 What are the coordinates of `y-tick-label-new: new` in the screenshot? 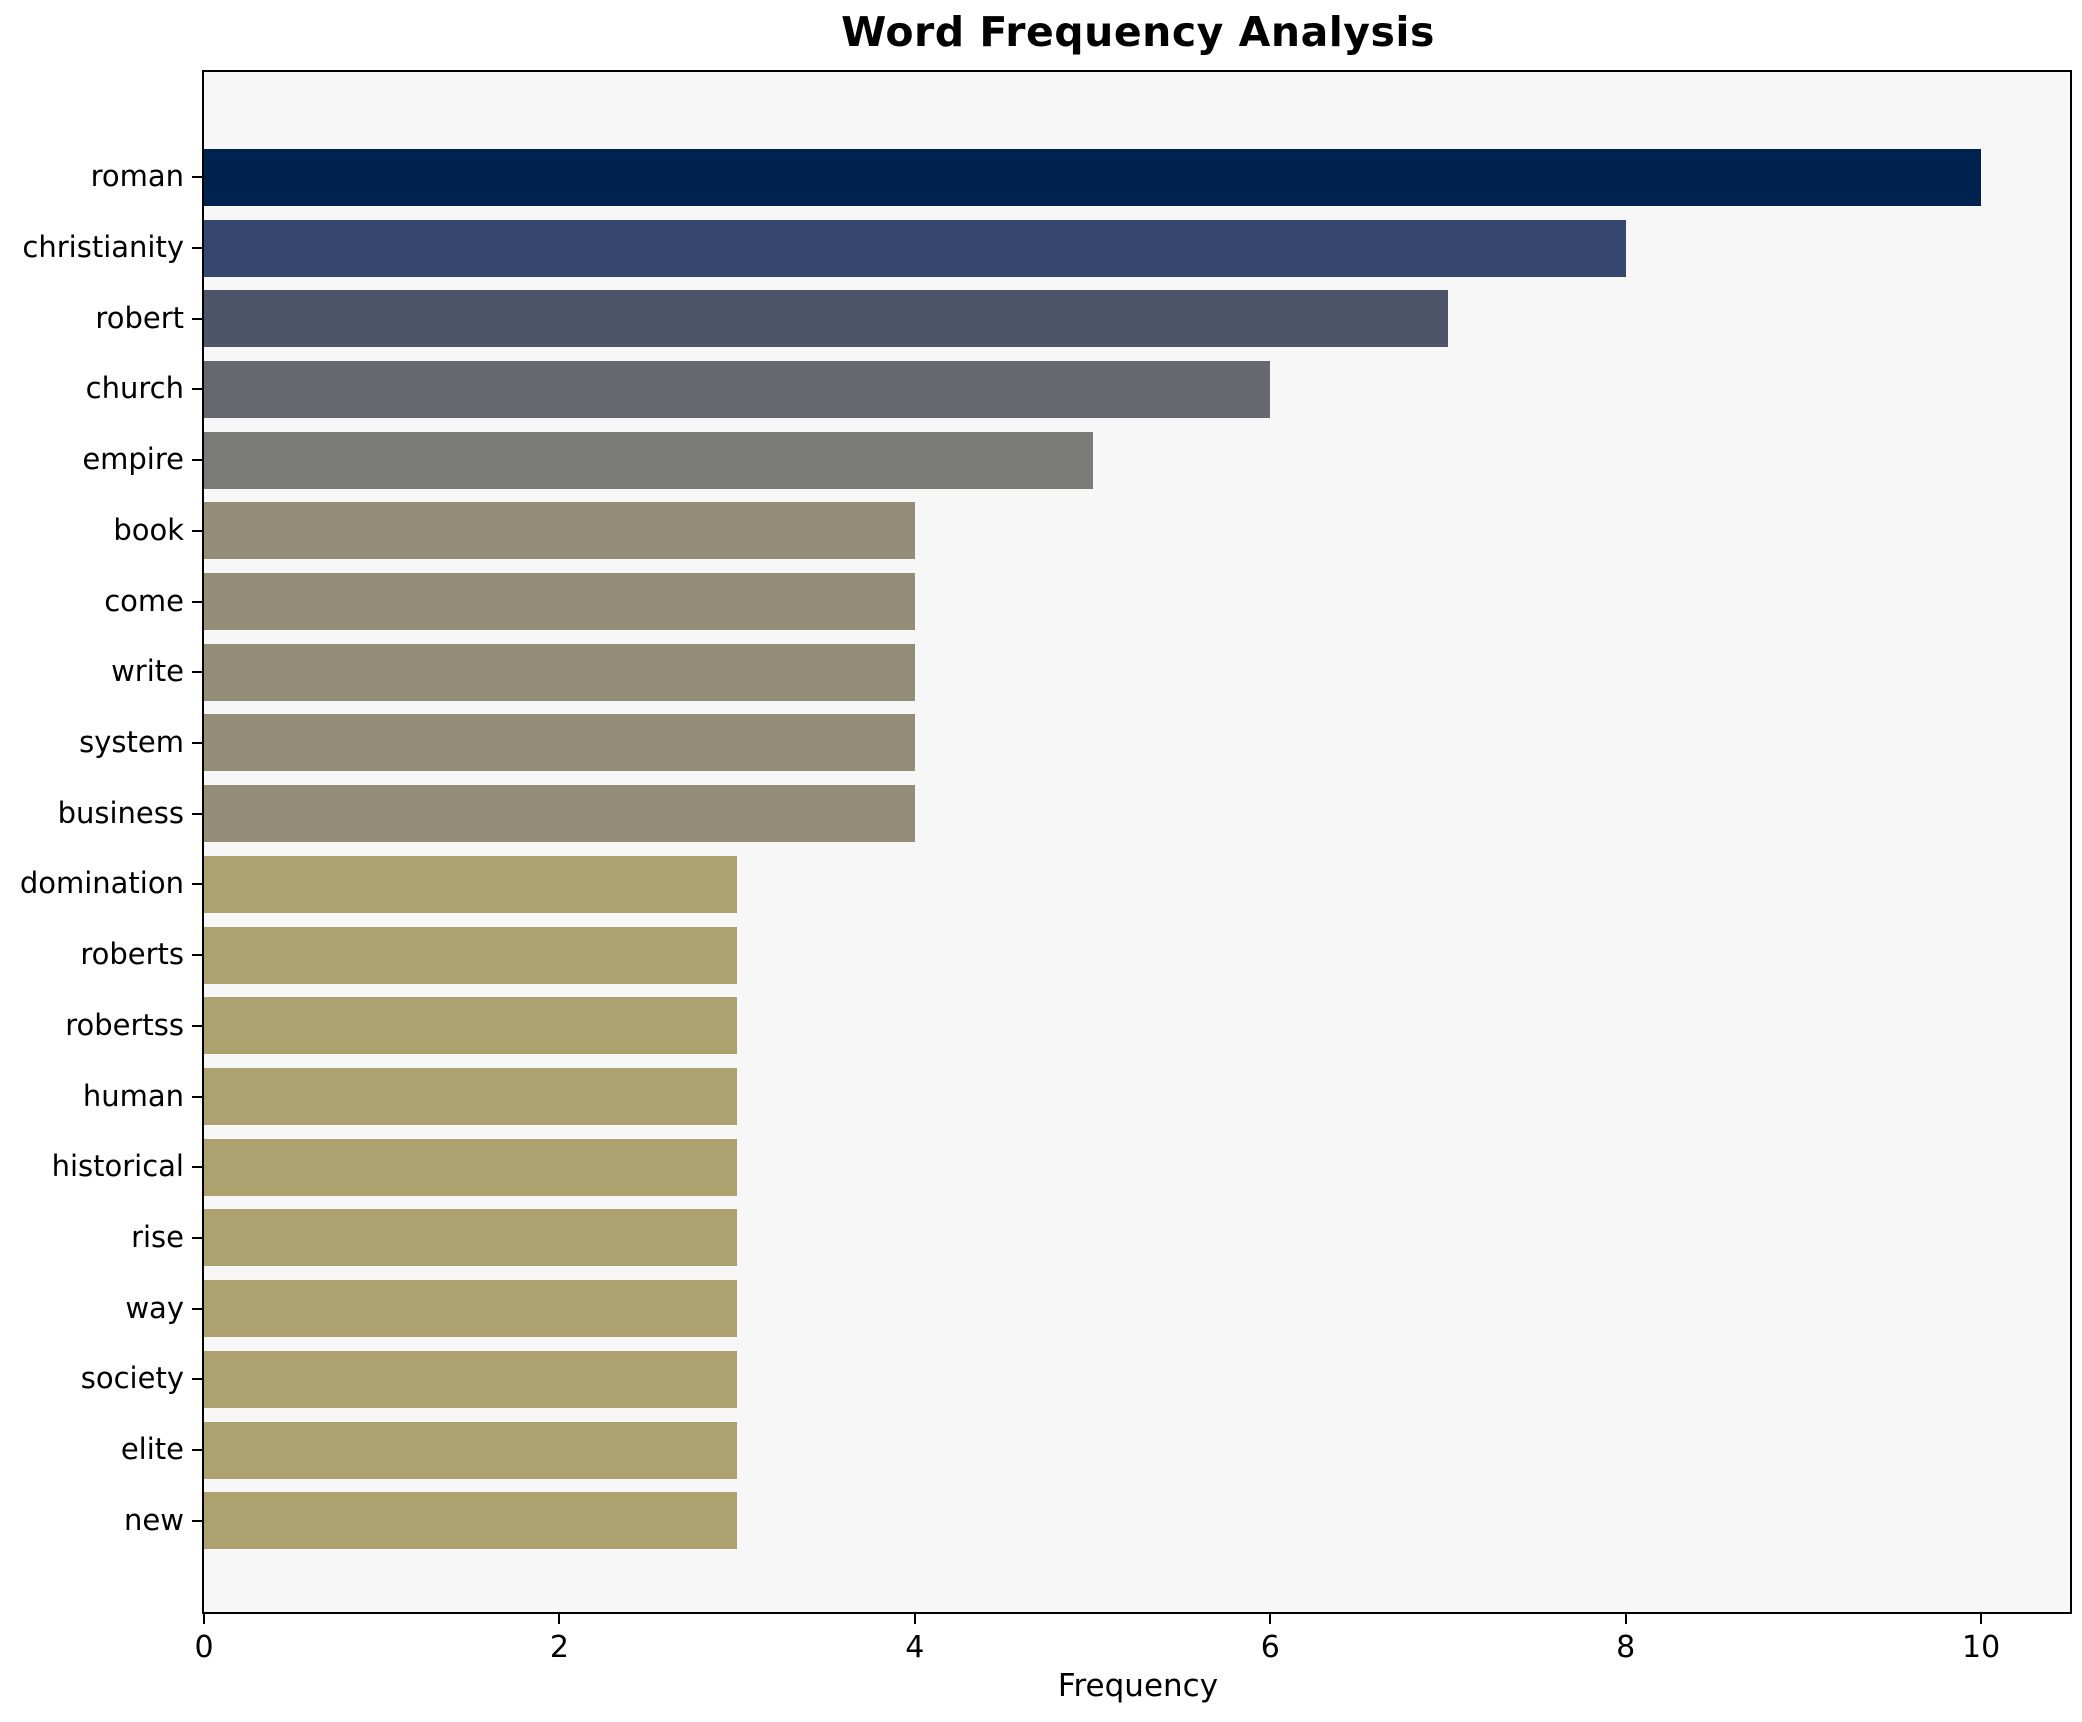 It's located at (154, 1519).